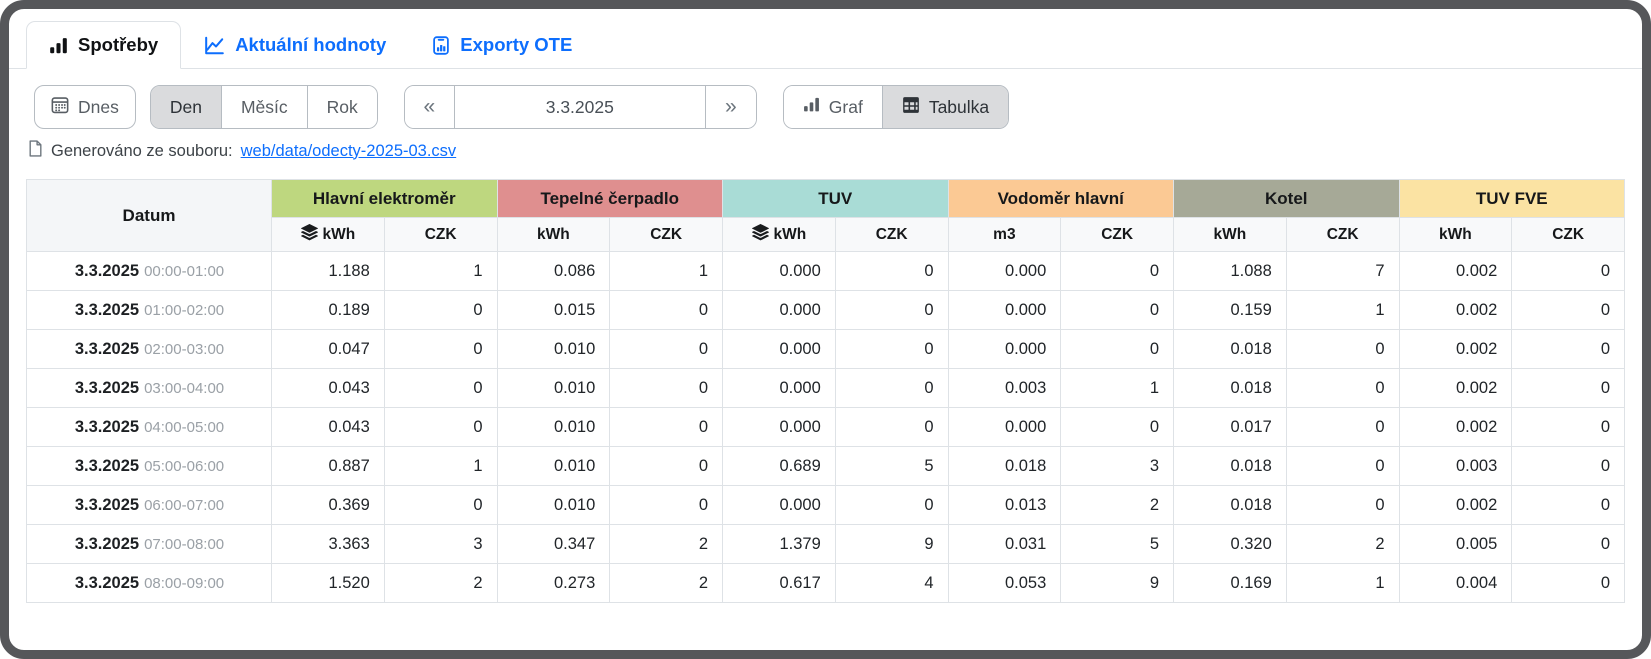 The height and width of the screenshot is (659, 1651). I want to click on view-selector: Graf Tabulka, so click(896, 107).